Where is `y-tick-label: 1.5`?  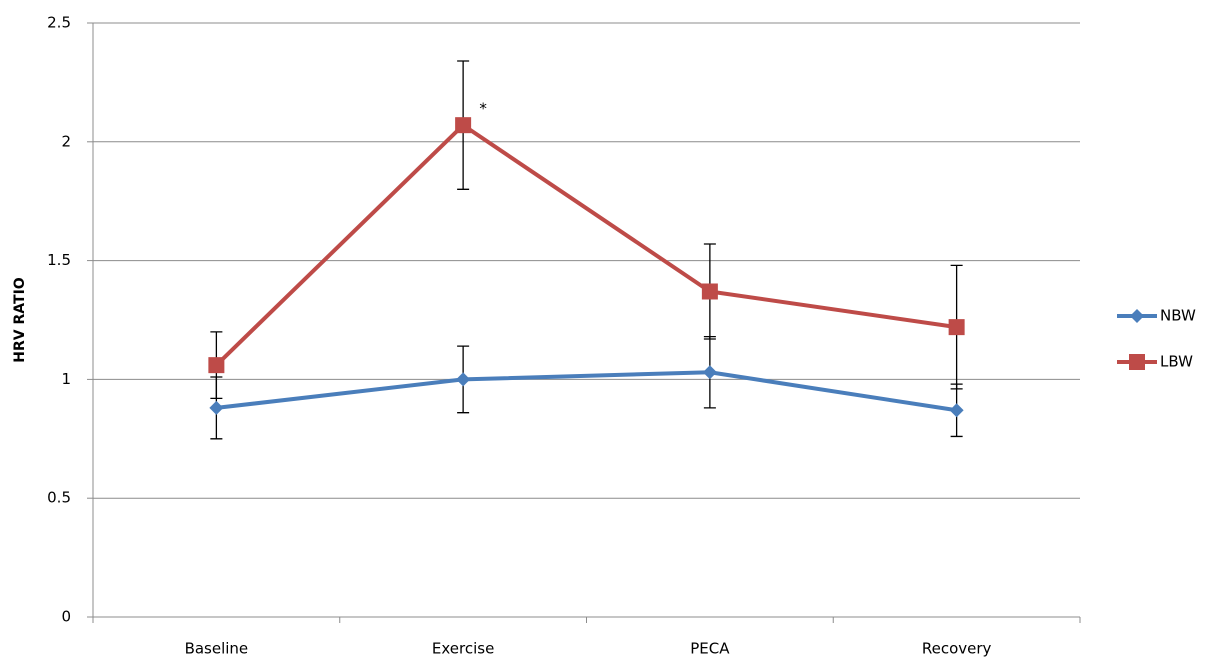
y-tick-label: 1.5 is located at coordinates (59, 260).